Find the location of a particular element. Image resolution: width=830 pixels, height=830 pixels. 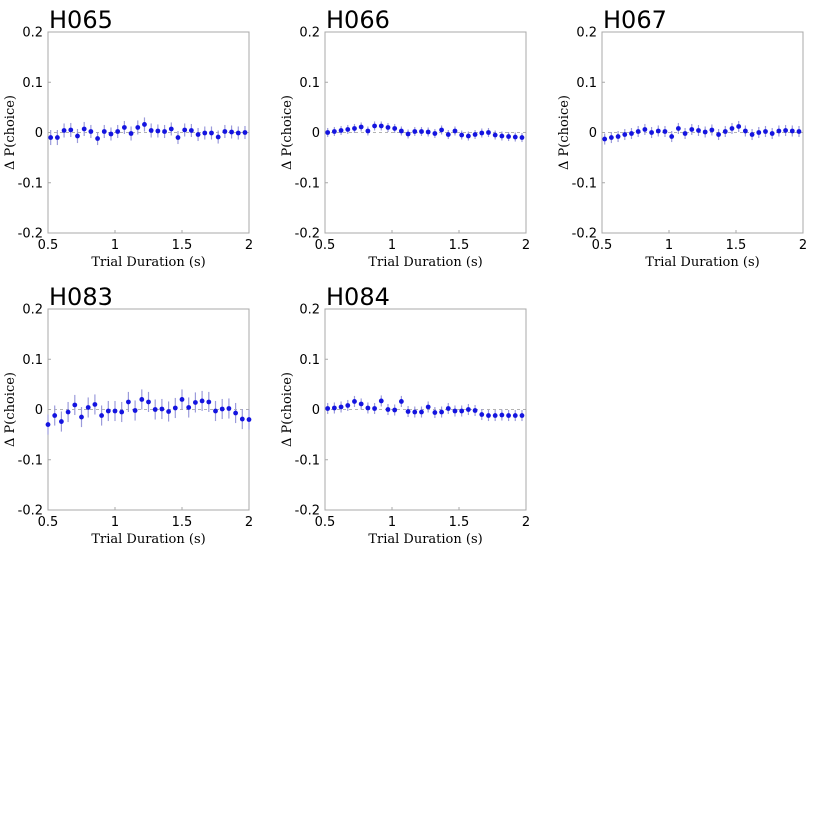

panel-title: H065 is located at coordinates (81, 20).